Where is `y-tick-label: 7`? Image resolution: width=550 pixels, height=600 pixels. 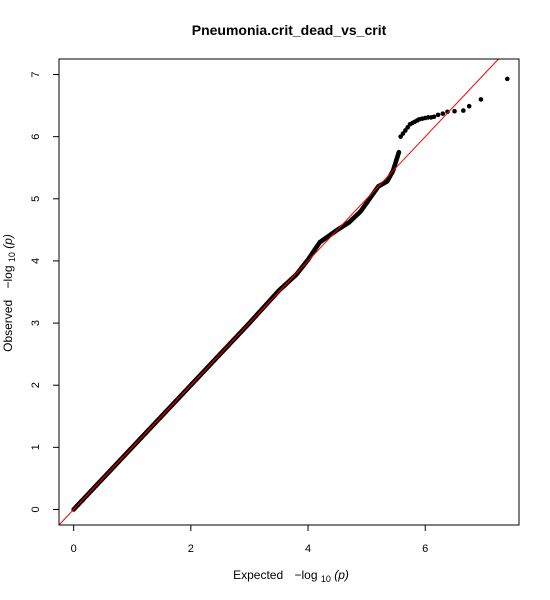 y-tick-label: 7 is located at coordinates (36, 74).